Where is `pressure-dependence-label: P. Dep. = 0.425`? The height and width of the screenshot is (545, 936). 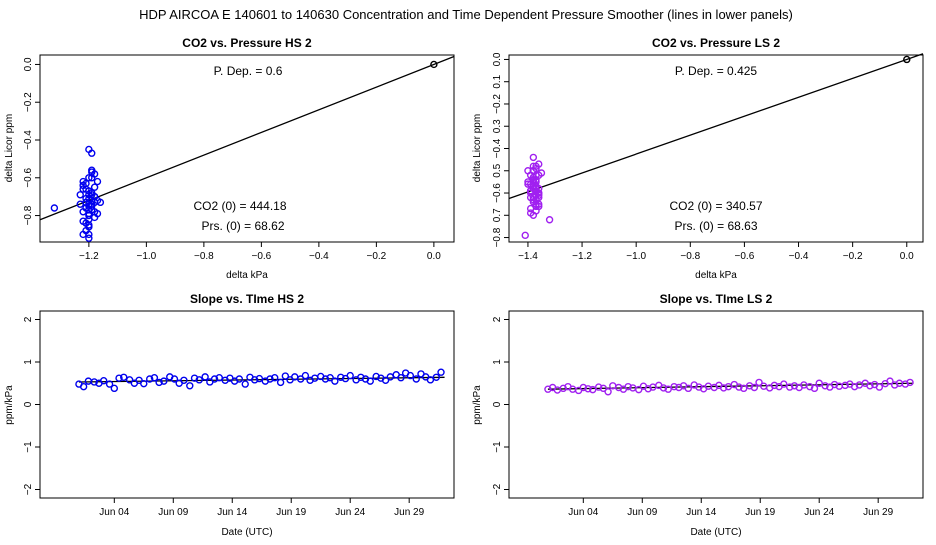 pressure-dependence-label: P. Dep. = 0.425 is located at coordinates (716, 71).